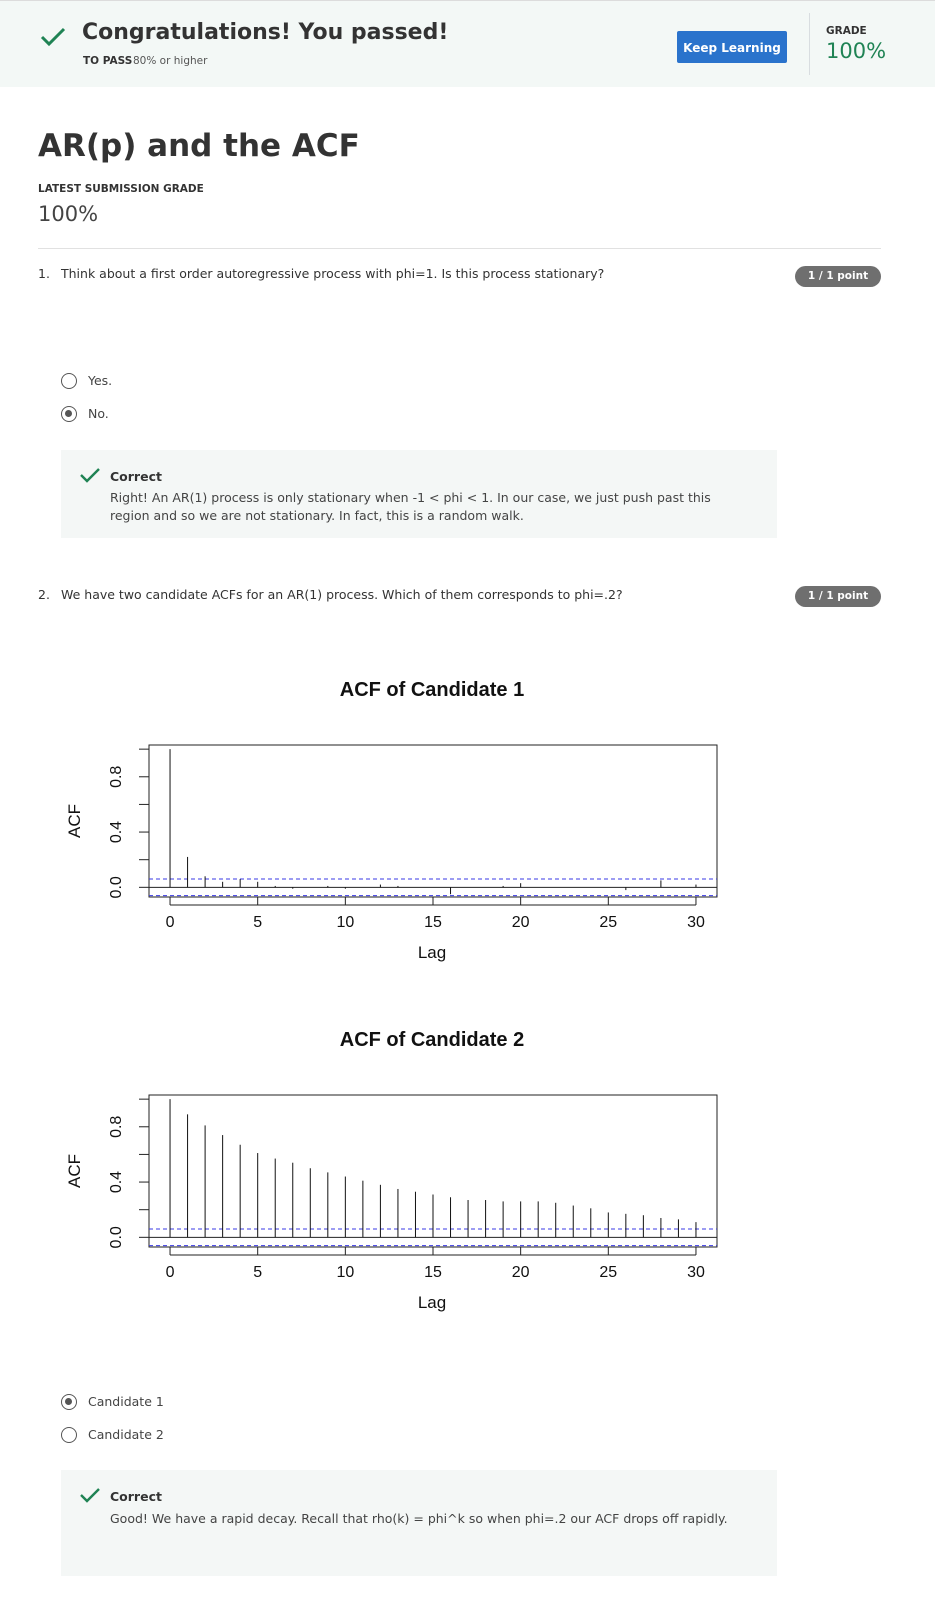  What do you see at coordinates (126, 1434) in the screenshot?
I see `question-2-option-candidate-2-label: Candidate 2` at bounding box center [126, 1434].